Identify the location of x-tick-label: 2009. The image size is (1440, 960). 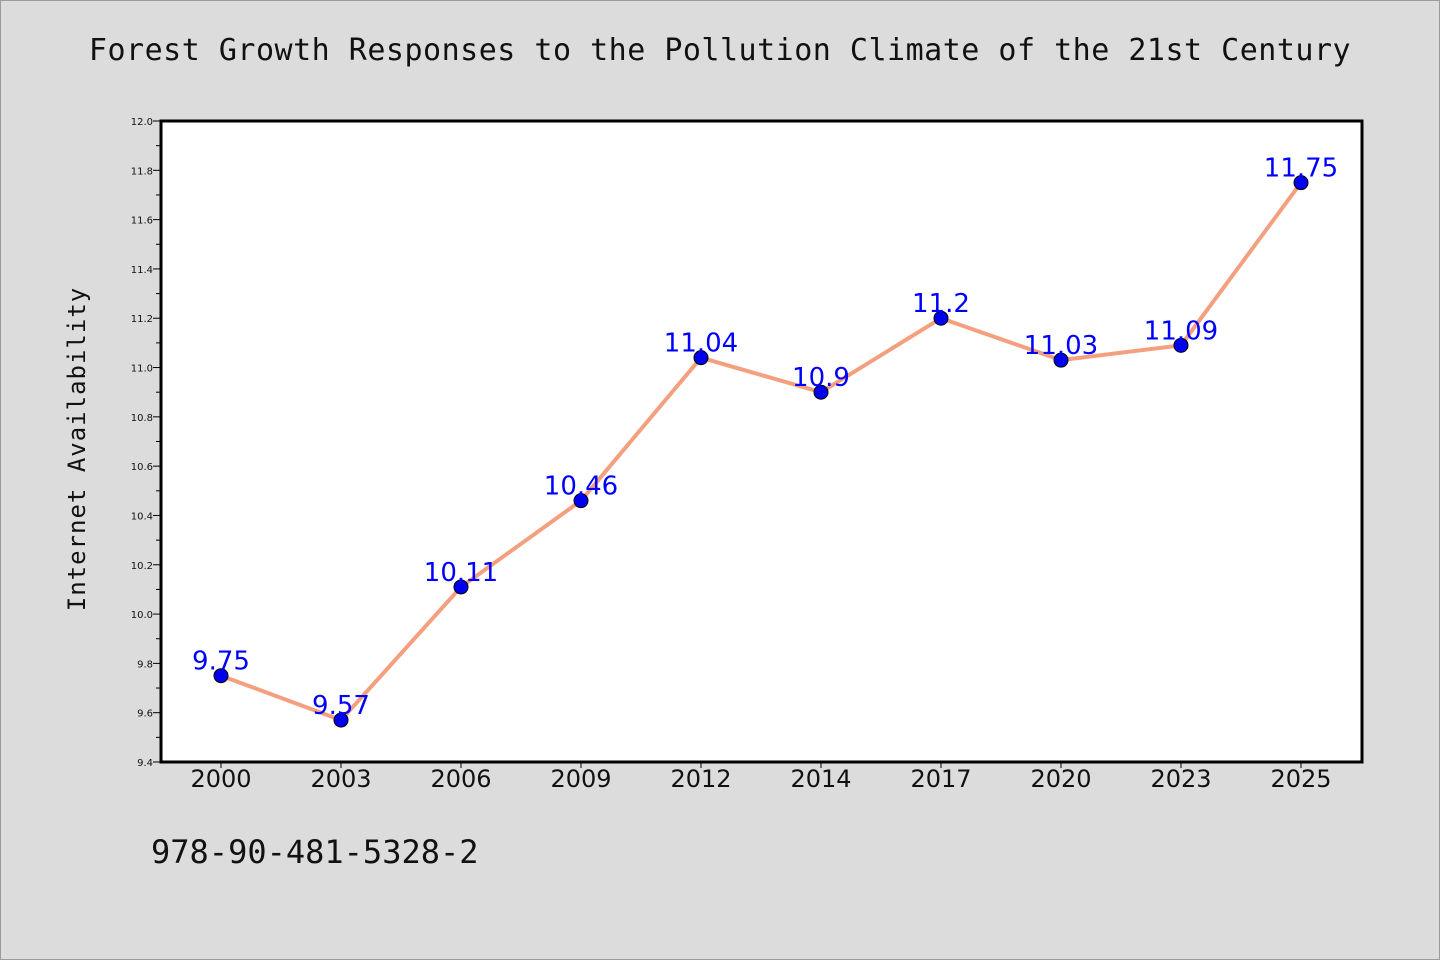
(580, 779).